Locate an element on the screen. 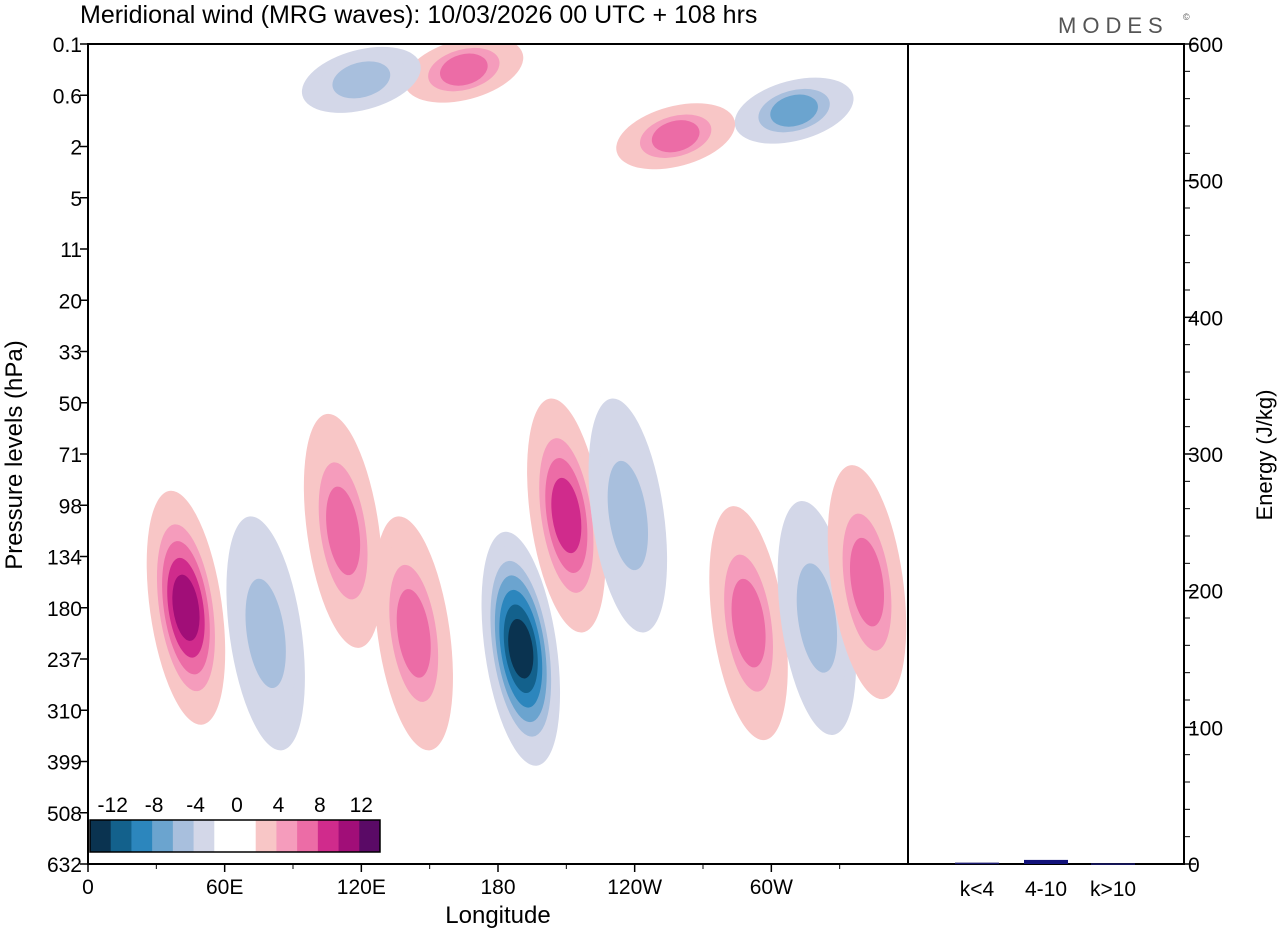 Image resolution: width=1280 pixels, height=930 pixels. colorbar-legend: -12 -8 -4 0 4 8 12 is located at coordinates (235, 823).